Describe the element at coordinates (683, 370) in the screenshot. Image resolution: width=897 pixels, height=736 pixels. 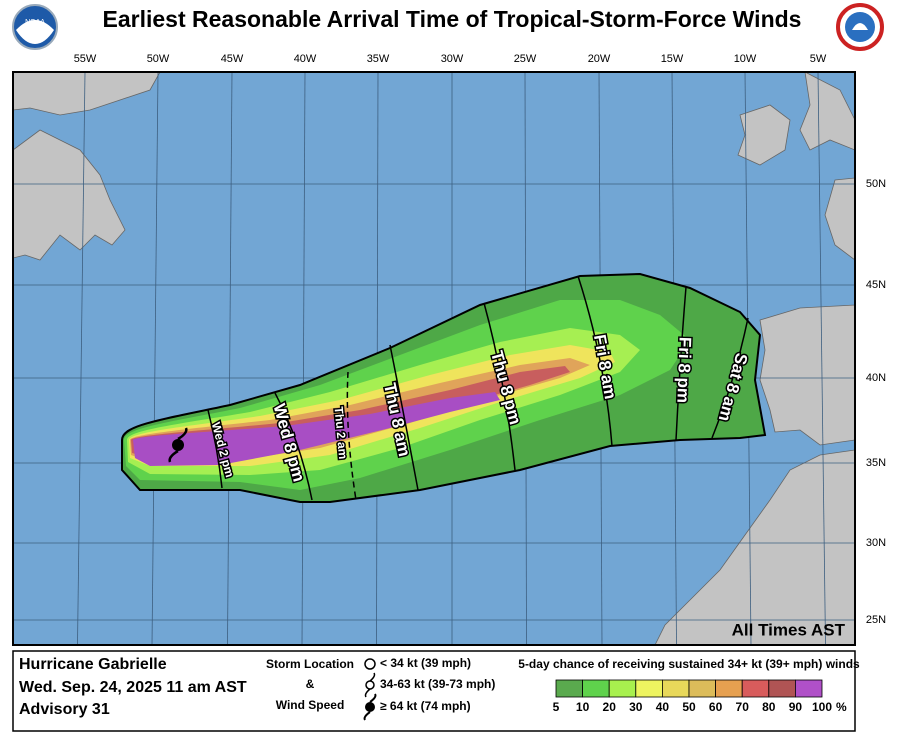
I see `time-label: Fri 8 pm` at that location.